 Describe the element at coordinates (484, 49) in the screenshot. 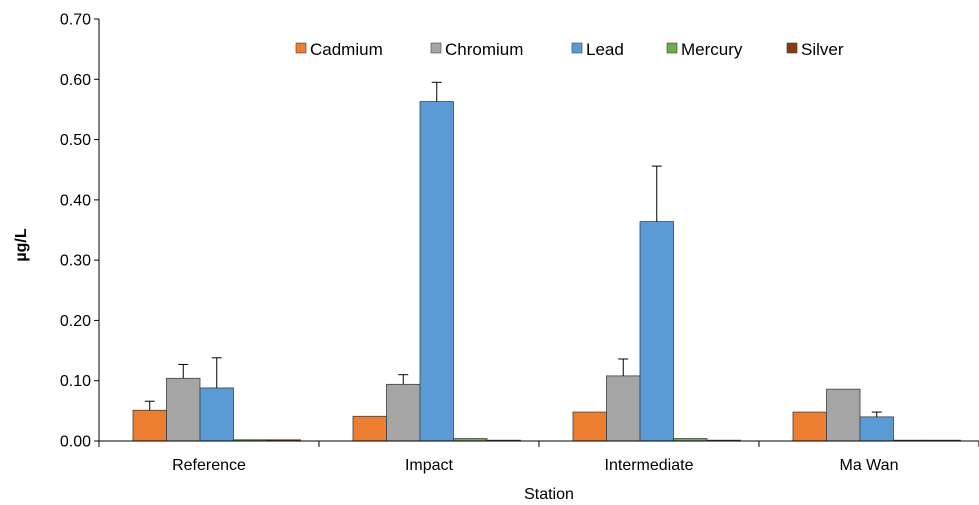

I see `legend-label: Chromium` at that location.